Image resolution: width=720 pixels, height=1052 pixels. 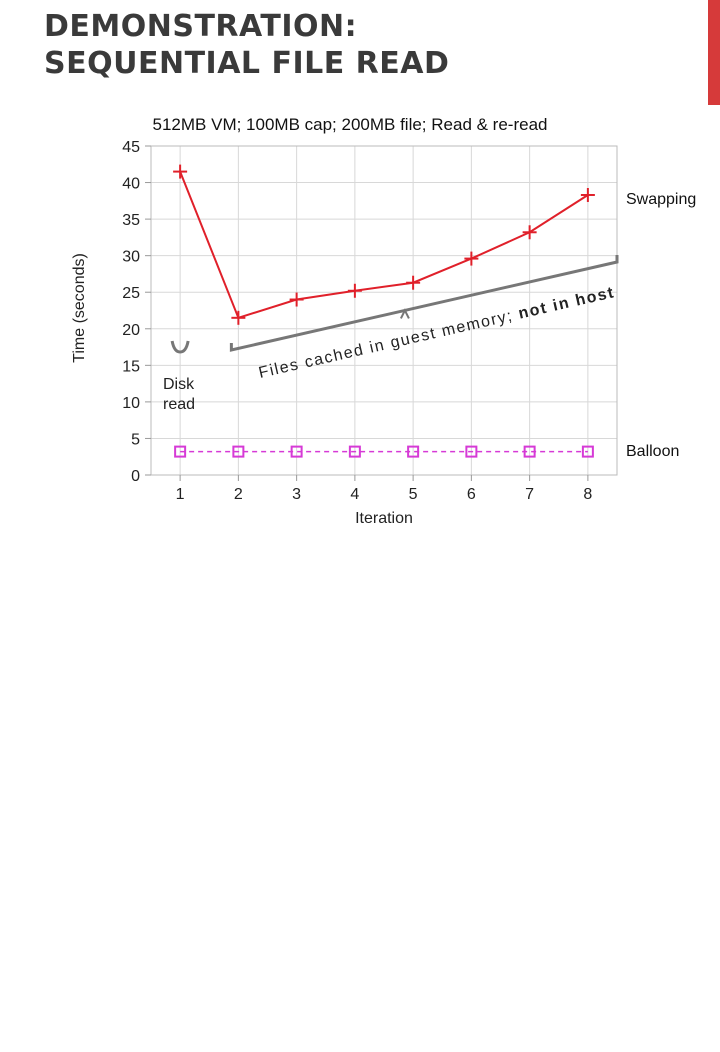 What do you see at coordinates (131, 184) in the screenshot?
I see `y-tick-label: 40` at bounding box center [131, 184].